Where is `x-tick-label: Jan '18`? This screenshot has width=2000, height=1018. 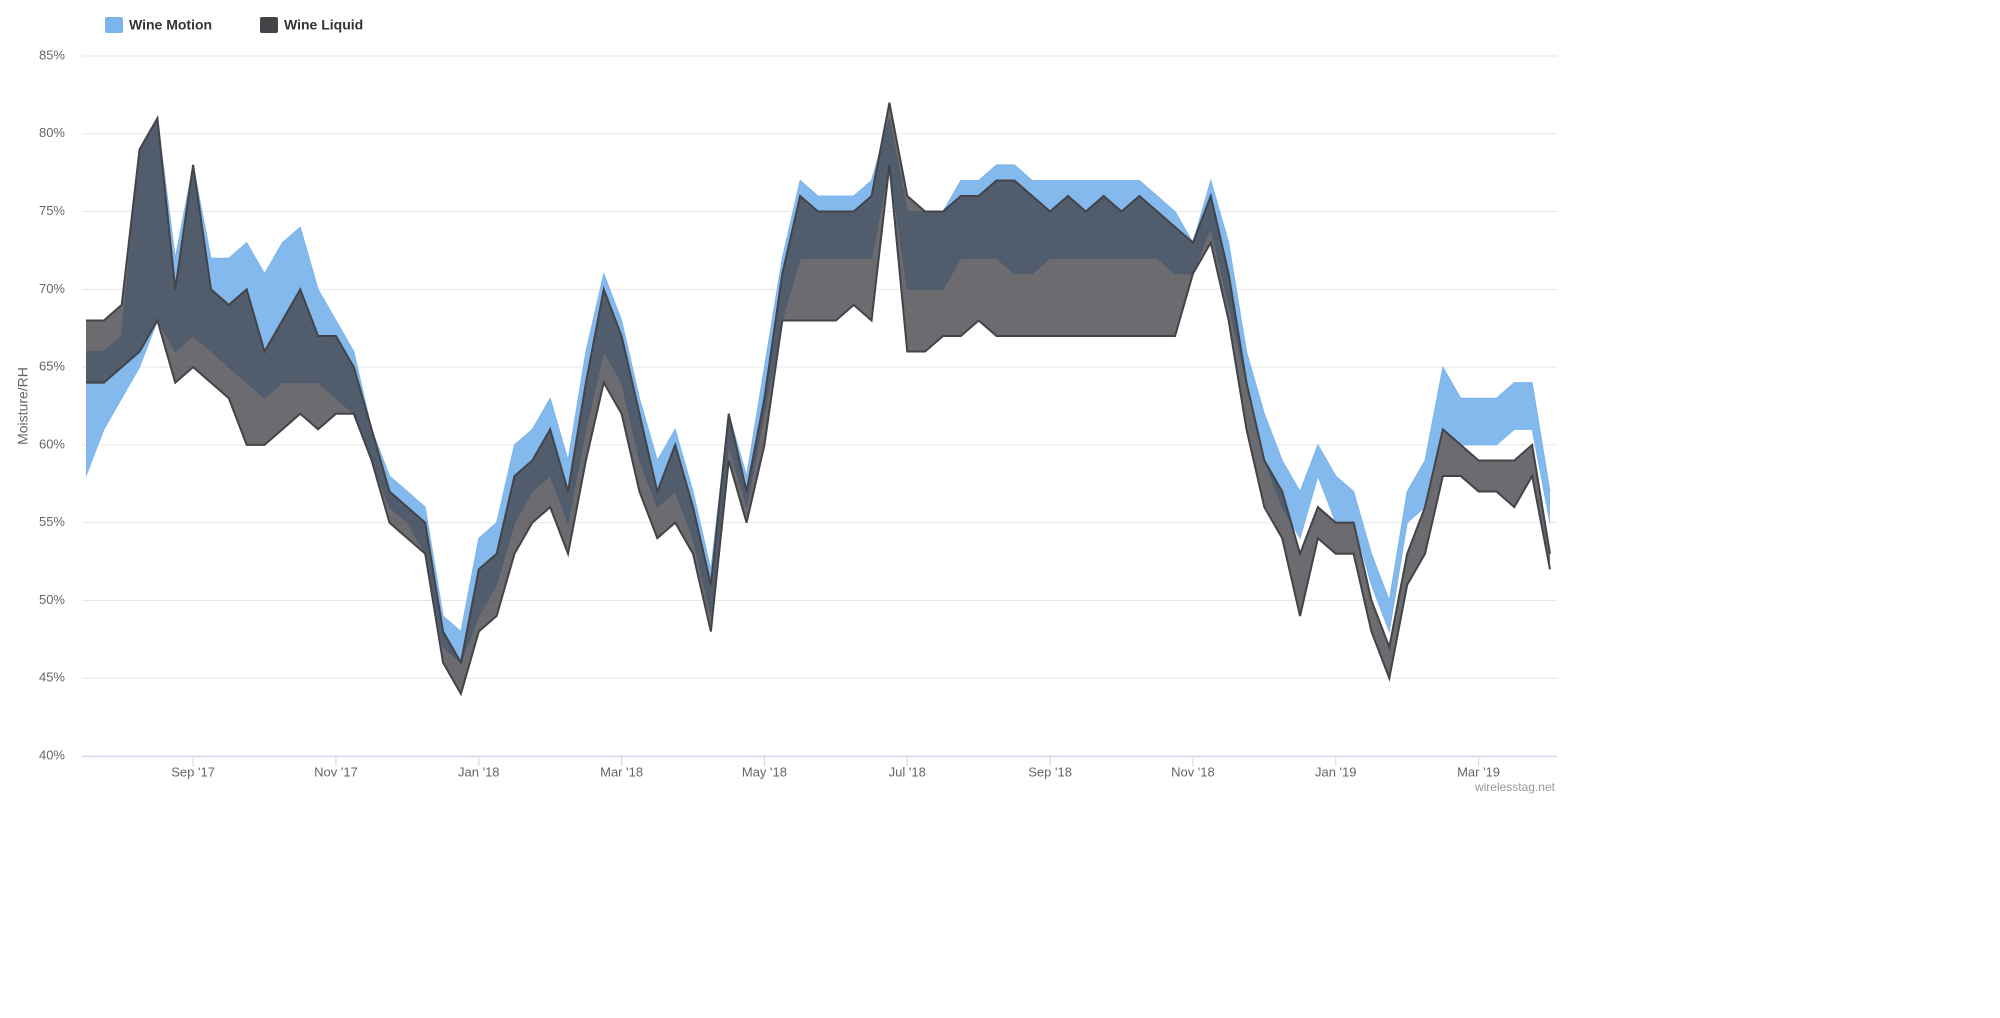 x-tick-label: Jan '18 is located at coordinates (479, 771).